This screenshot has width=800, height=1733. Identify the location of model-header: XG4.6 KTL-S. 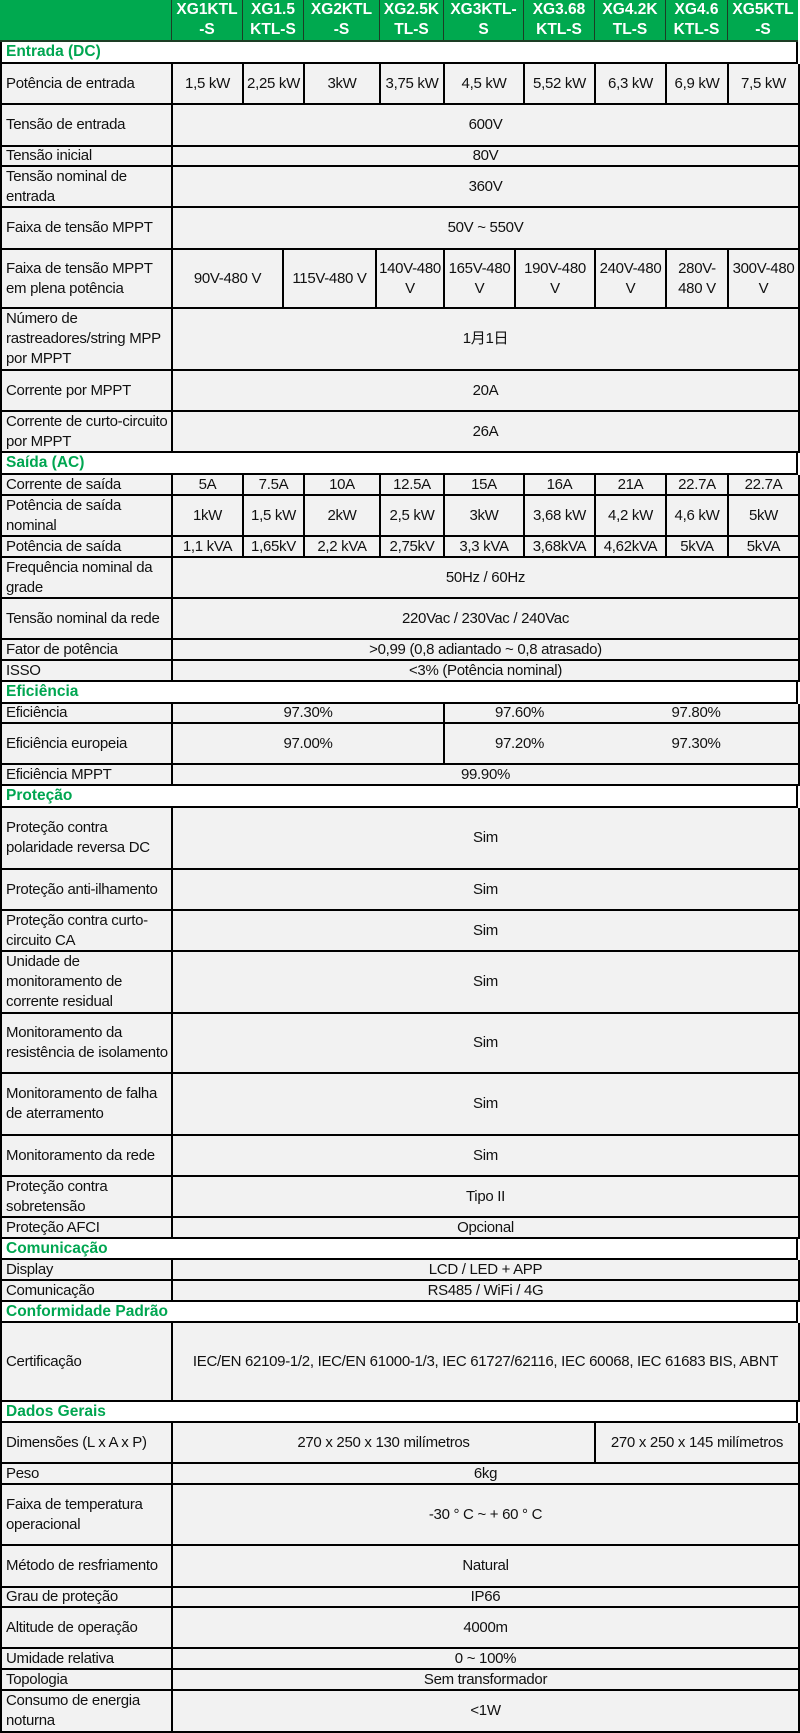
(696, 21).